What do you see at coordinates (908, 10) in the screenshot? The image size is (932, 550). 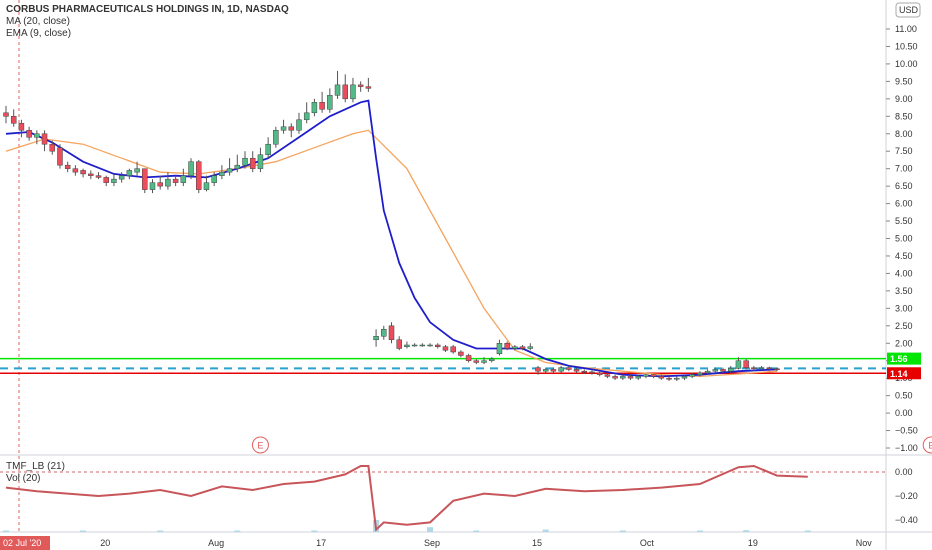 I see `currency-box` at bounding box center [908, 10].